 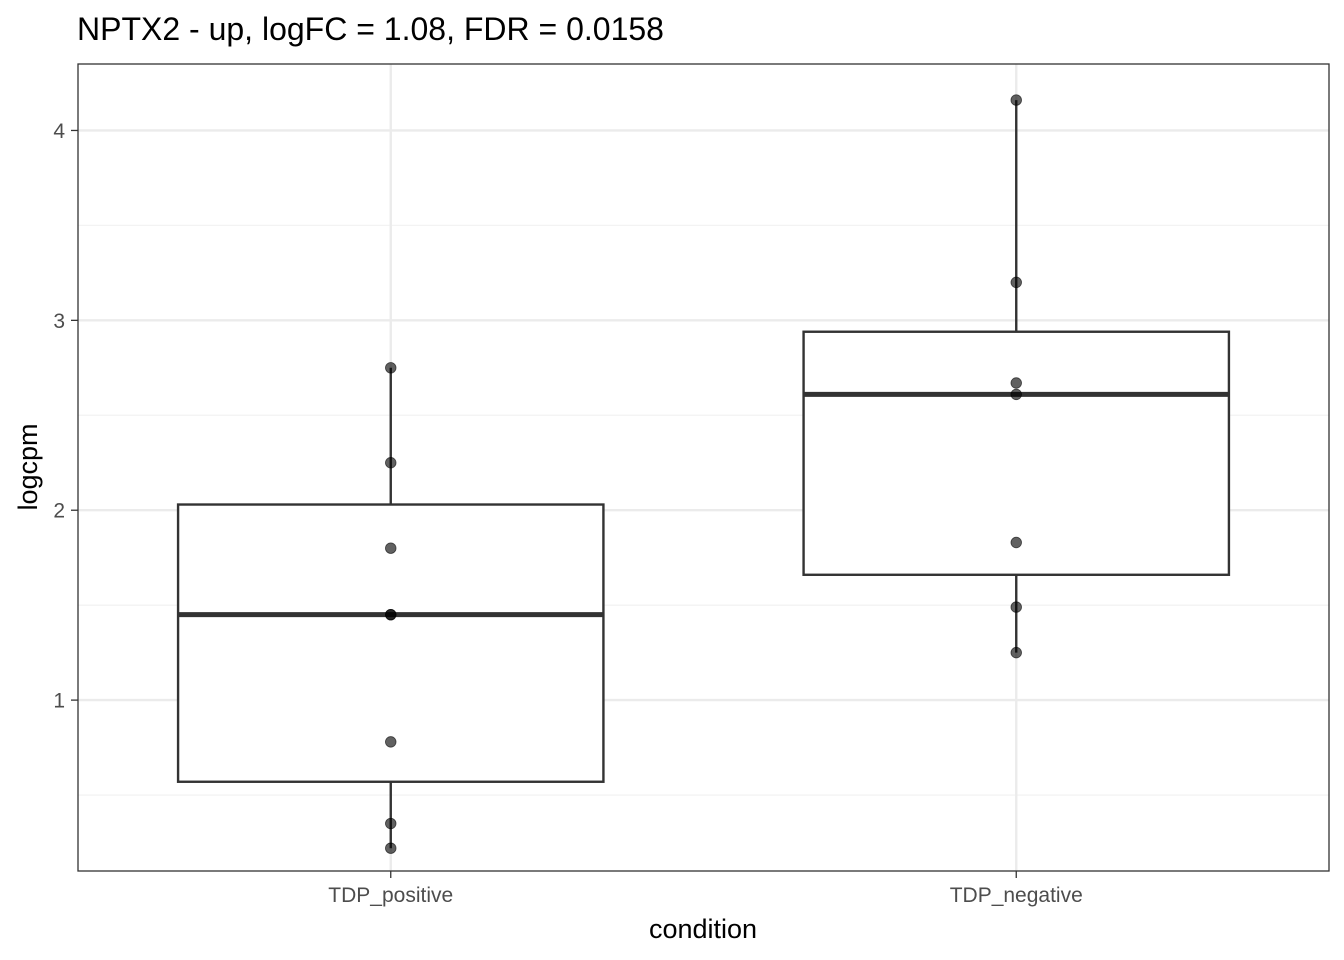 I want to click on x-tick-label: TDP_negative, so click(x=1016, y=895).